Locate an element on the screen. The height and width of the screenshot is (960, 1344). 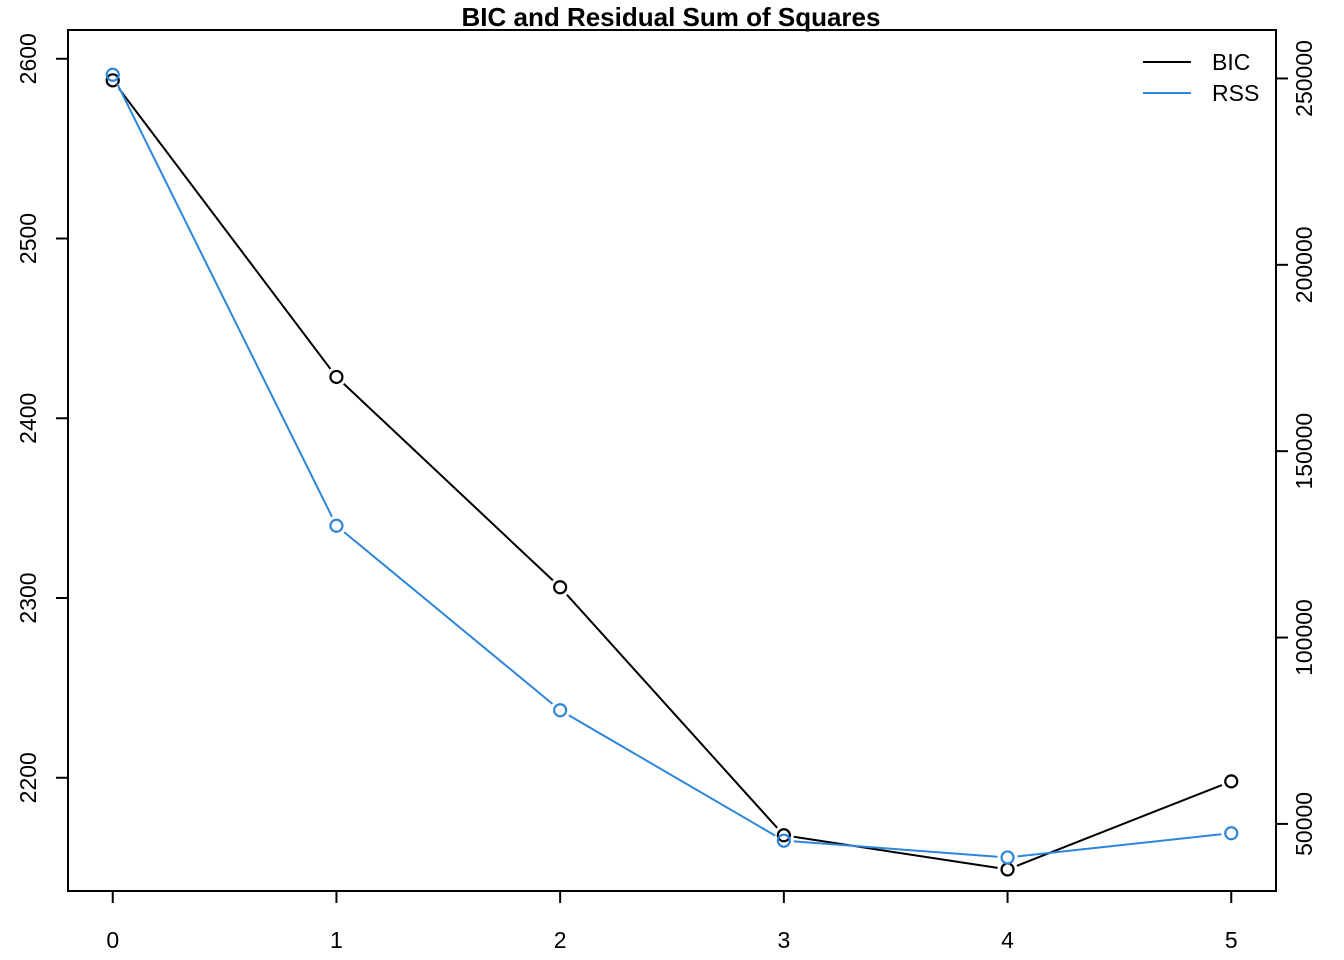
left-tick-label: 2600 is located at coordinates (28, 58).